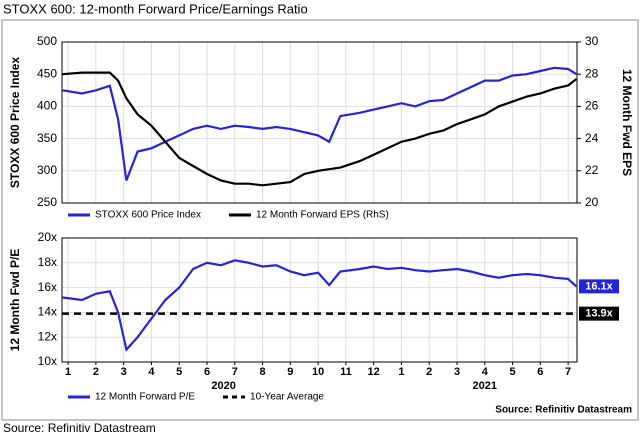 The width and height of the screenshot is (640, 437). I want to click on legend-label: 10-Year Average, so click(287, 397).